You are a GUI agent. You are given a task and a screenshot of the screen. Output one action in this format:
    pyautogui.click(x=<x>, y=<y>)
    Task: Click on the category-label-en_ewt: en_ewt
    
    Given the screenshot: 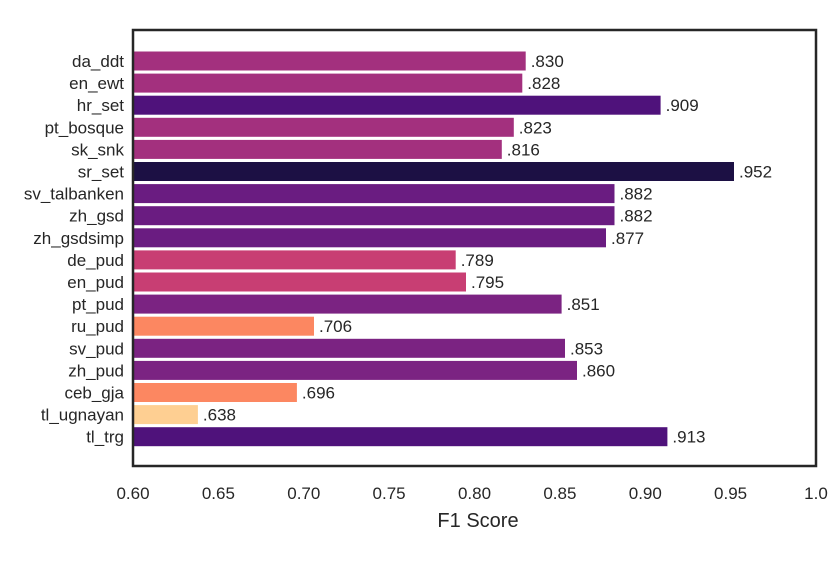 What is the action you would take?
    pyautogui.click(x=96, y=83)
    